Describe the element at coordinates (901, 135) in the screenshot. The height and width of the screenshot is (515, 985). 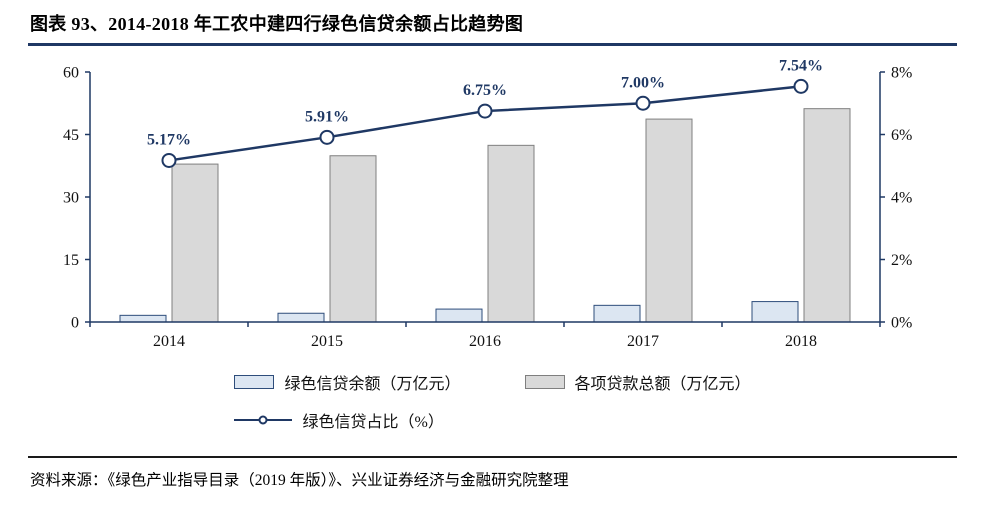
I see `right-axis-tick-label: 6%` at that location.